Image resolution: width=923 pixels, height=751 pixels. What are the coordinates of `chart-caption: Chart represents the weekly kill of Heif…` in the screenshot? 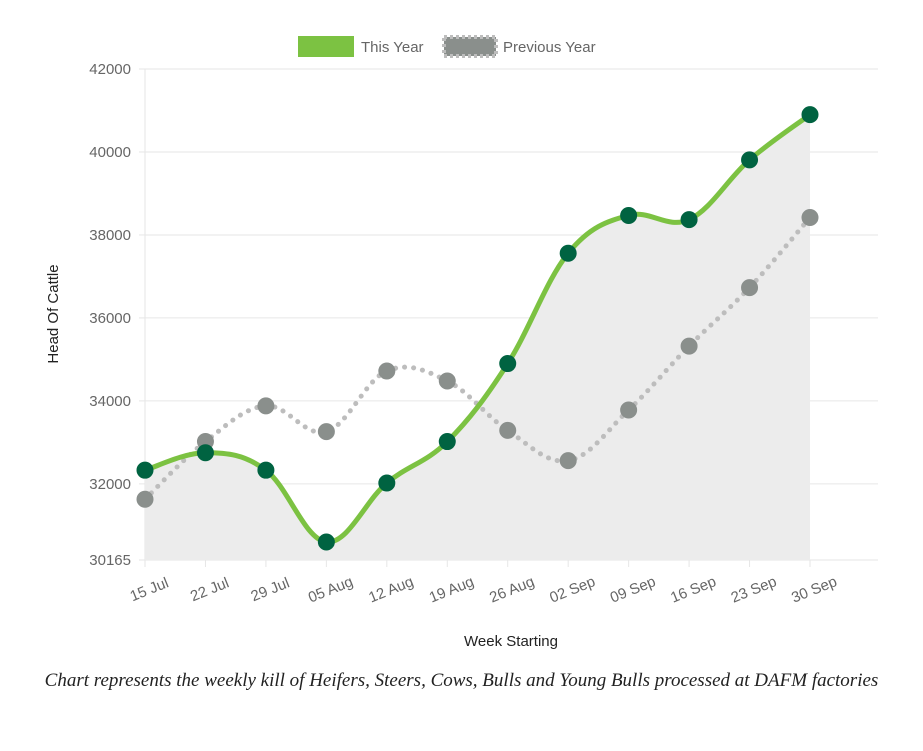 It's located at (461, 680).